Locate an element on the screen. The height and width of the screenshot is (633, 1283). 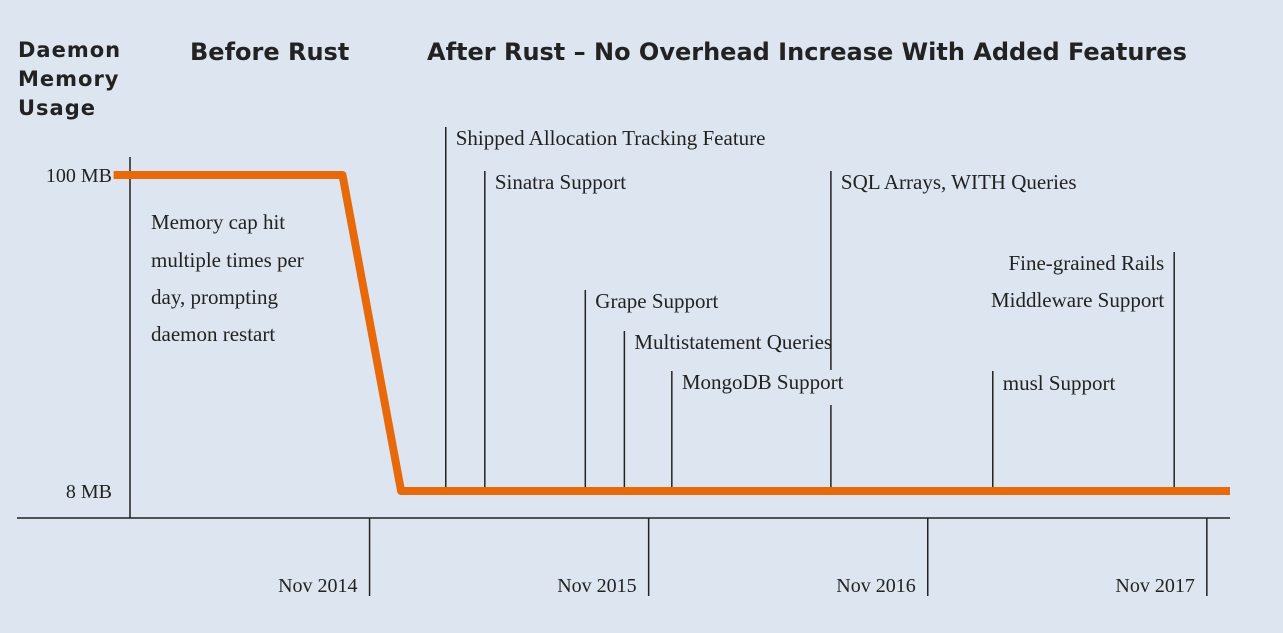
y-axis-label-line: Daemon is located at coordinates (69, 50).